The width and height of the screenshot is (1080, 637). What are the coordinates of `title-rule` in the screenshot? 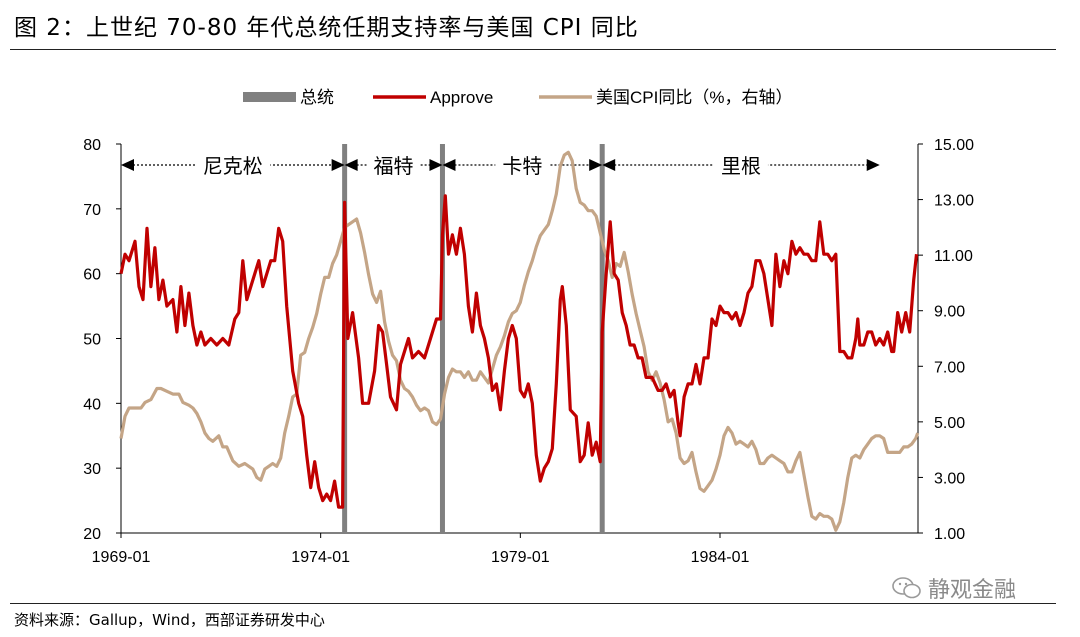 It's located at (533, 49).